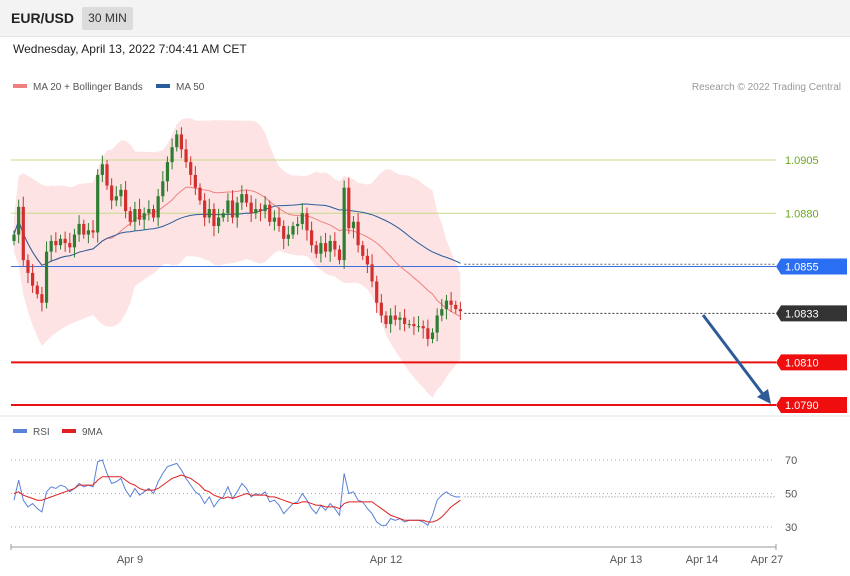 Image resolution: width=850 pixels, height=576 pixels. Describe the element at coordinates (130, 560) in the screenshot. I see `x-tick-label: Apr 9` at that location.